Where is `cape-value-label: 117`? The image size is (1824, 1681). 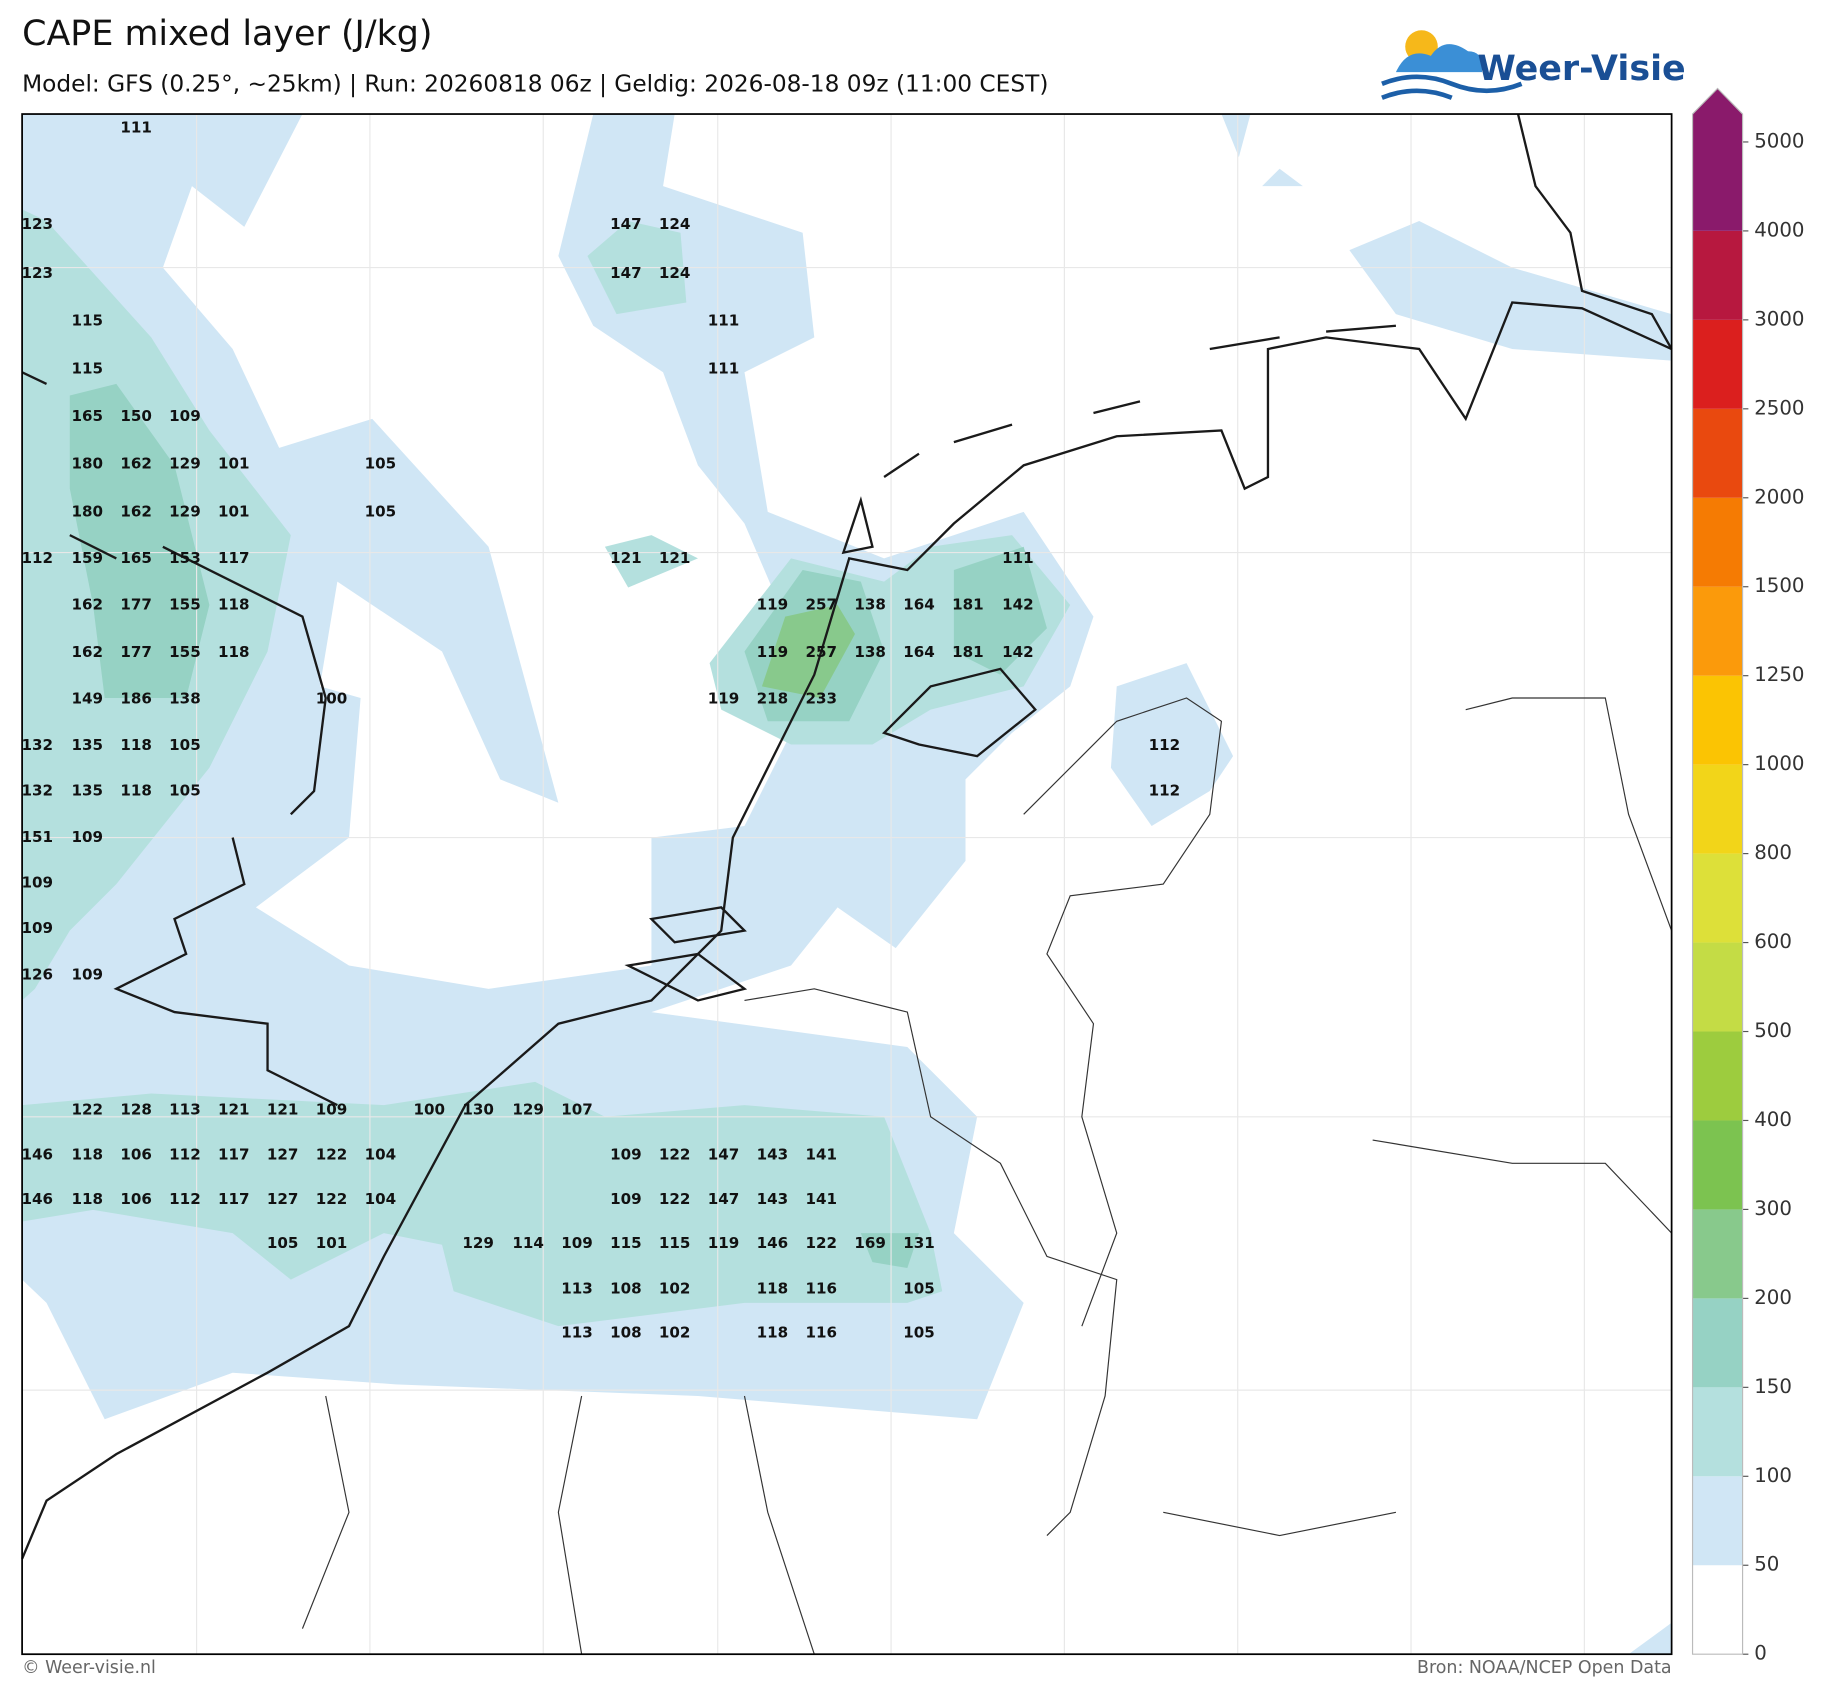 cape-value-label: 117 is located at coordinates (234, 558).